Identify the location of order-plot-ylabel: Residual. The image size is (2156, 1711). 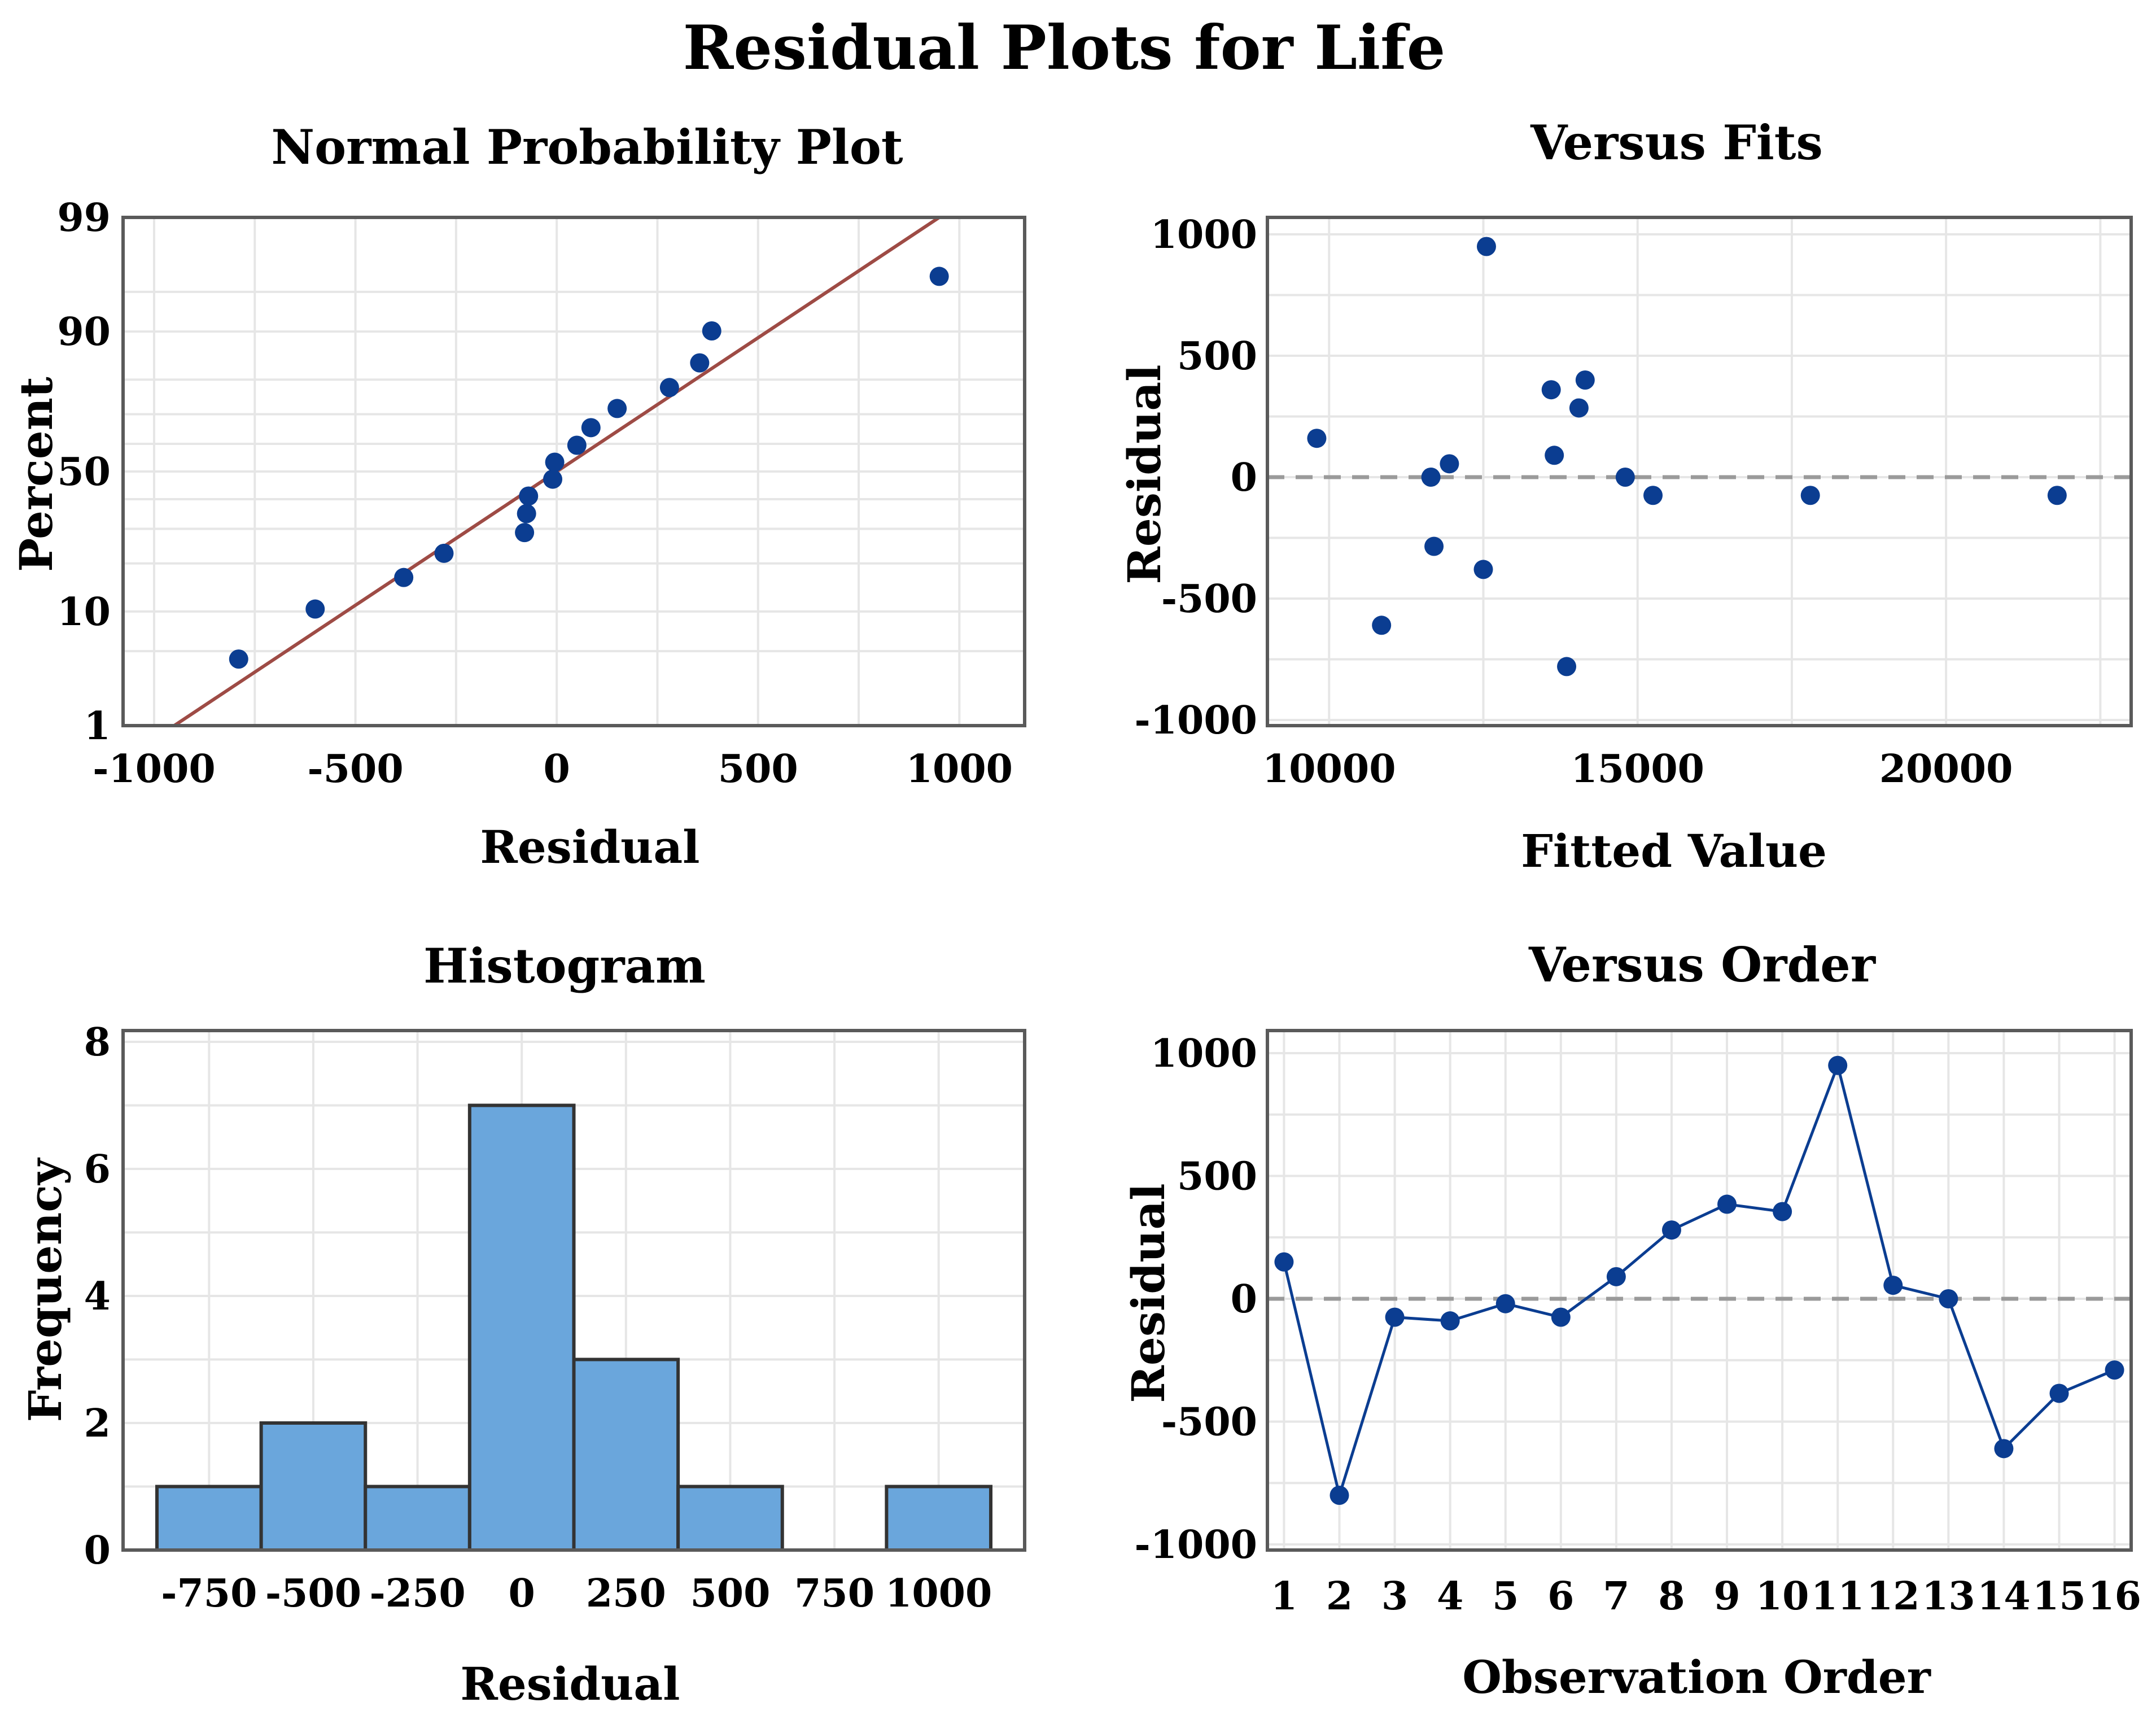
(1148, 1293).